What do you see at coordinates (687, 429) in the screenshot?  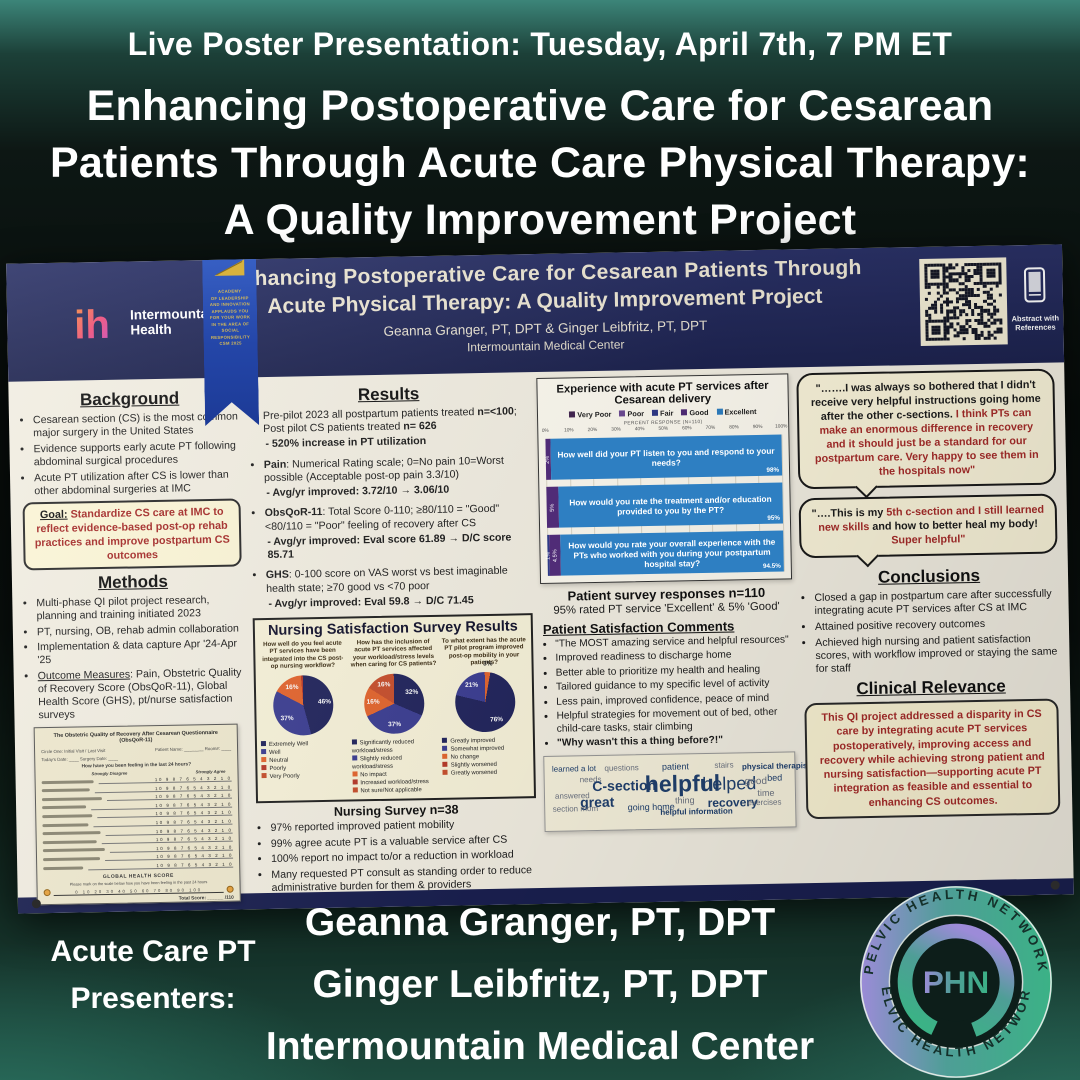 I see `tick-label: 60%` at bounding box center [687, 429].